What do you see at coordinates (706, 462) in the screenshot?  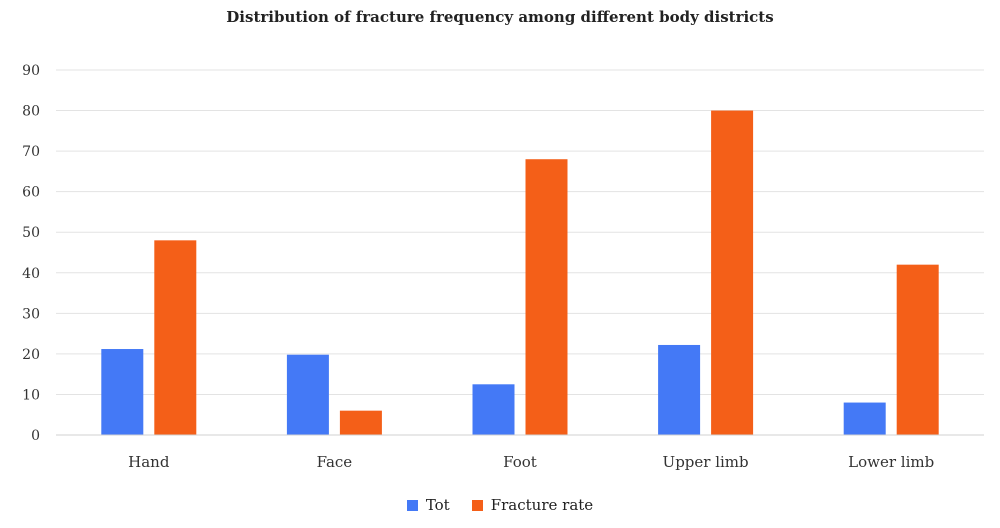 I see `x-tick-label: Upper limb` at bounding box center [706, 462].